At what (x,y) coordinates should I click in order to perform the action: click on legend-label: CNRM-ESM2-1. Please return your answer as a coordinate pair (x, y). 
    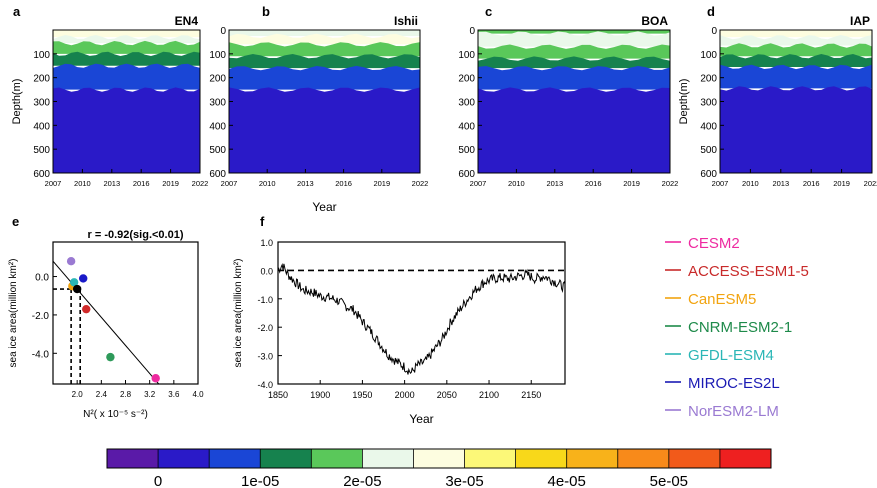
    Looking at the image, I should click on (740, 327).